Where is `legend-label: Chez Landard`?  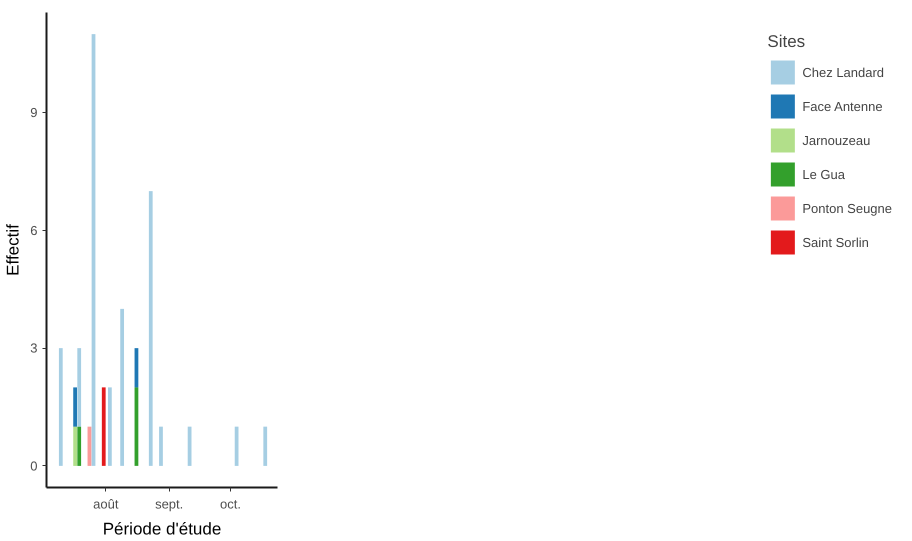
legend-label: Chez Landard is located at coordinates (843, 72).